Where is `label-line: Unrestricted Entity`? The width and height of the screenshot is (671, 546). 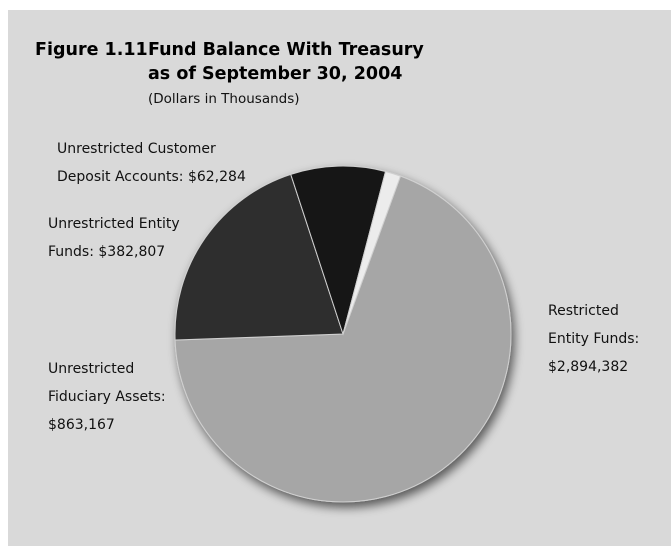
label-line: Unrestricted Entity is located at coordinates (114, 224).